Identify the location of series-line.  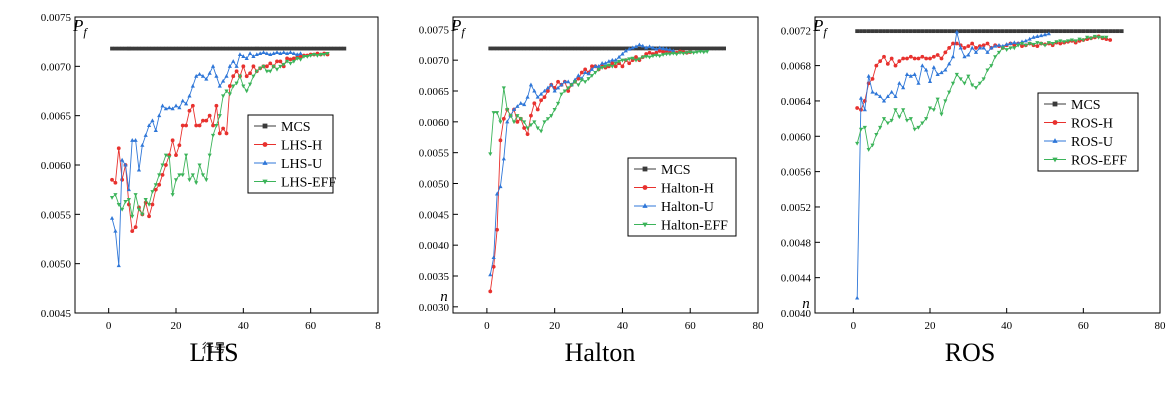
(952, 165).